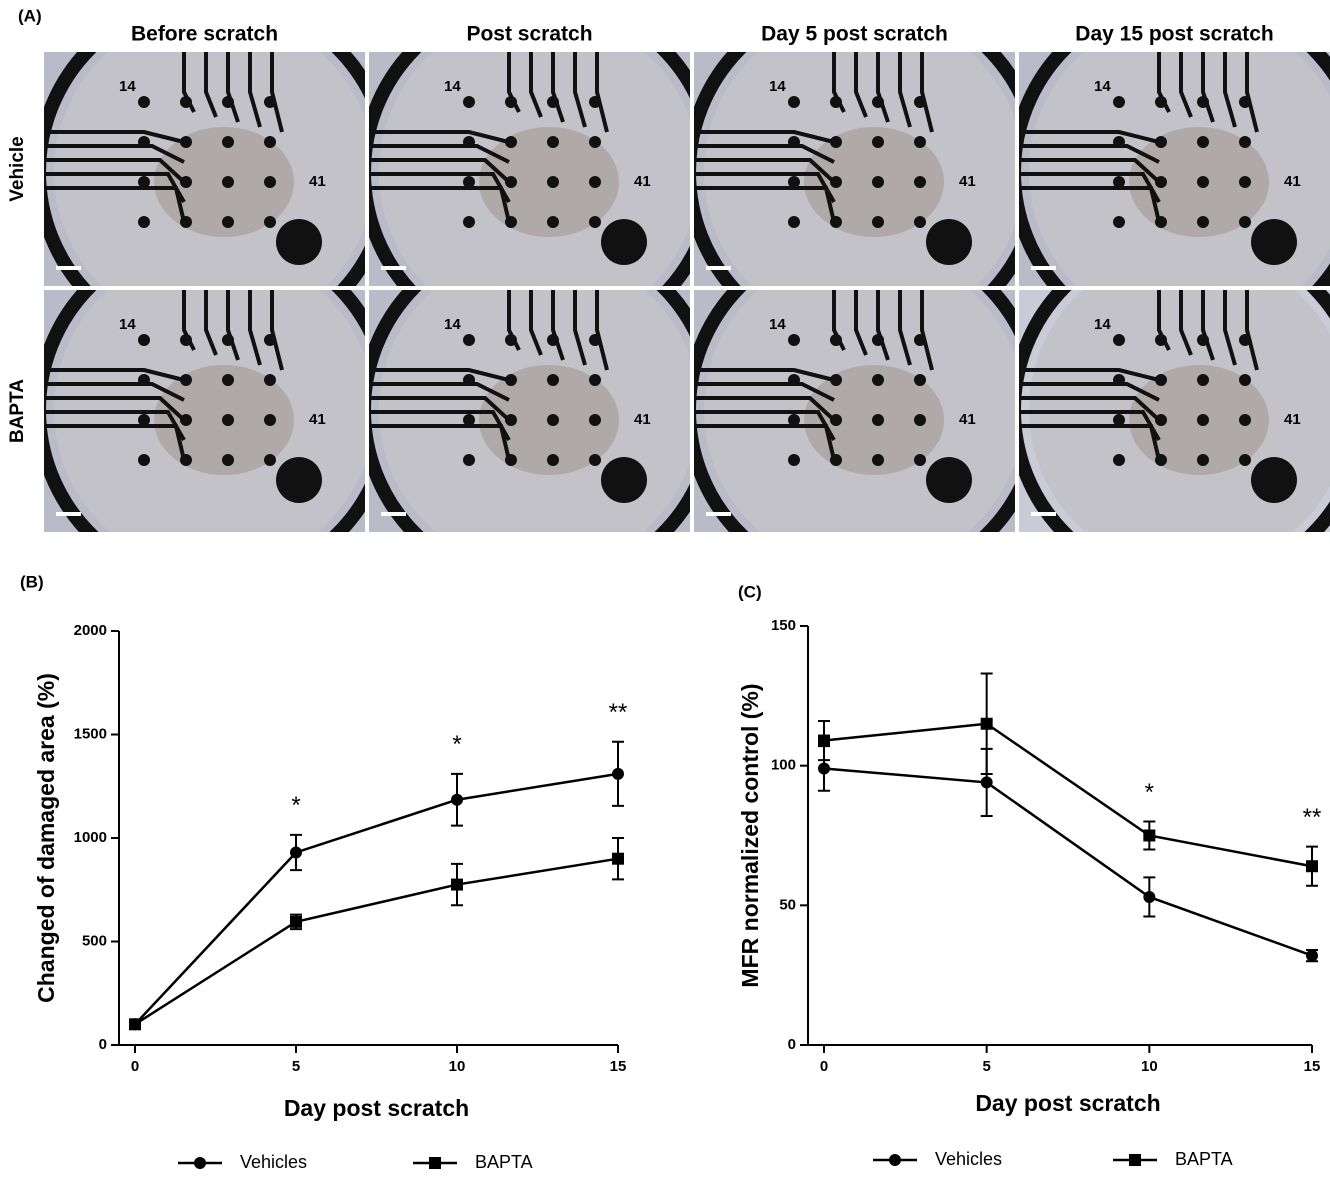 The height and width of the screenshot is (1179, 1330). I want to click on y-axis-label: Changed of damaged area (%), so click(46, 838).